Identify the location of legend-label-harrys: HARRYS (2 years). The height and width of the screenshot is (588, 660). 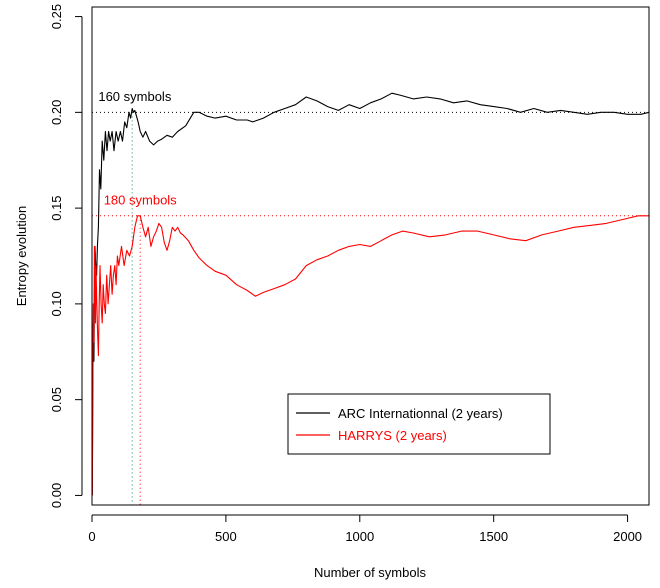
(392, 435).